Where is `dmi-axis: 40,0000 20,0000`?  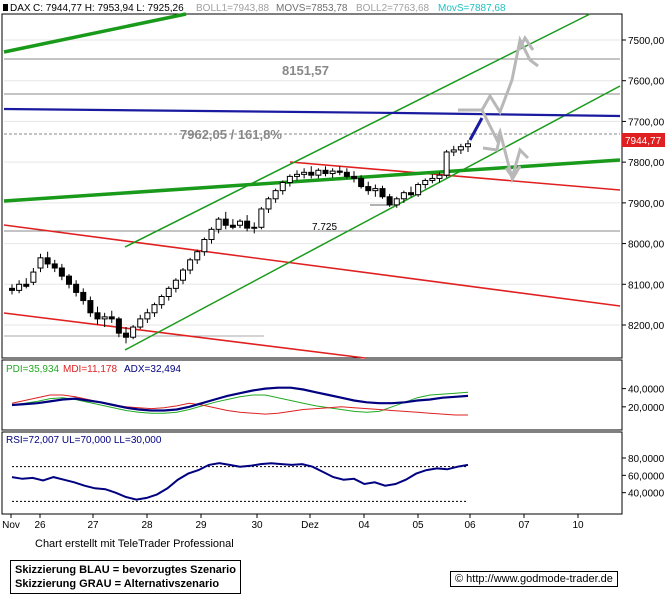 dmi-axis: 40,0000 20,0000 is located at coordinates (643, 399).